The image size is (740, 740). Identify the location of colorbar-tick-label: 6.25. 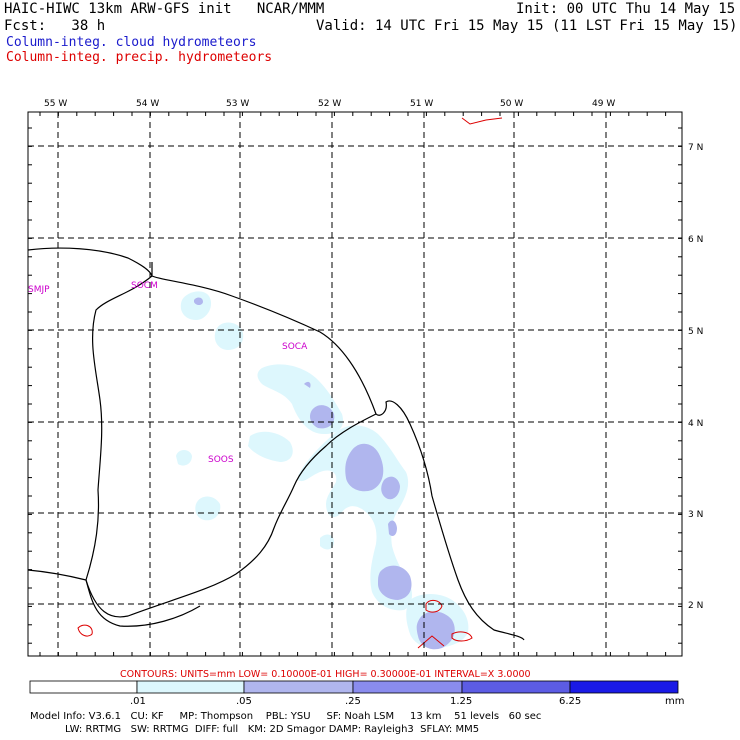
(570, 701).